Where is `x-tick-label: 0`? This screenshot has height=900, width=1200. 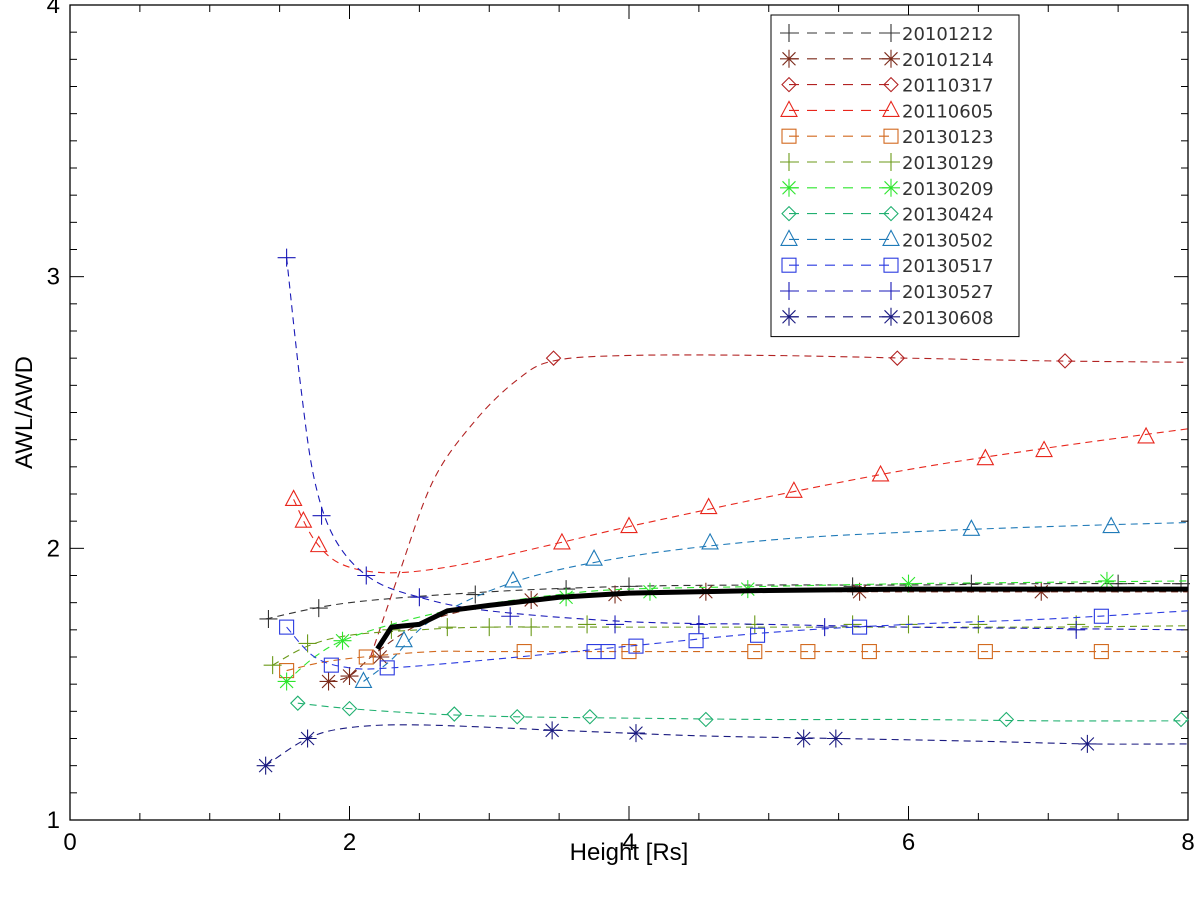
x-tick-label: 0 is located at coordinates (69, 842).